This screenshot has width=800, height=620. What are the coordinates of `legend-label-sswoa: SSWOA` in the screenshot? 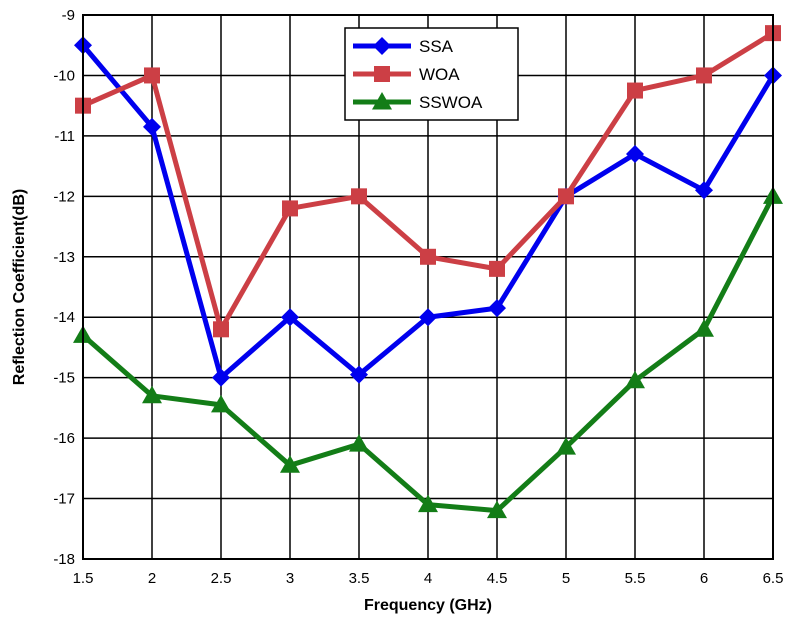 It's located at (451, 102).